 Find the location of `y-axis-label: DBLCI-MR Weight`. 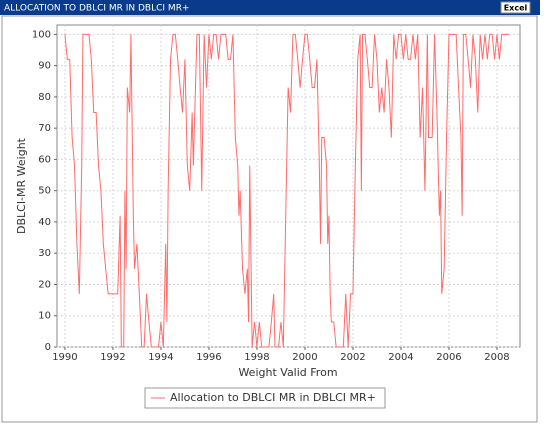

y-axis-label: DBLCI-MR Weight is located at coordinates (21, 185).